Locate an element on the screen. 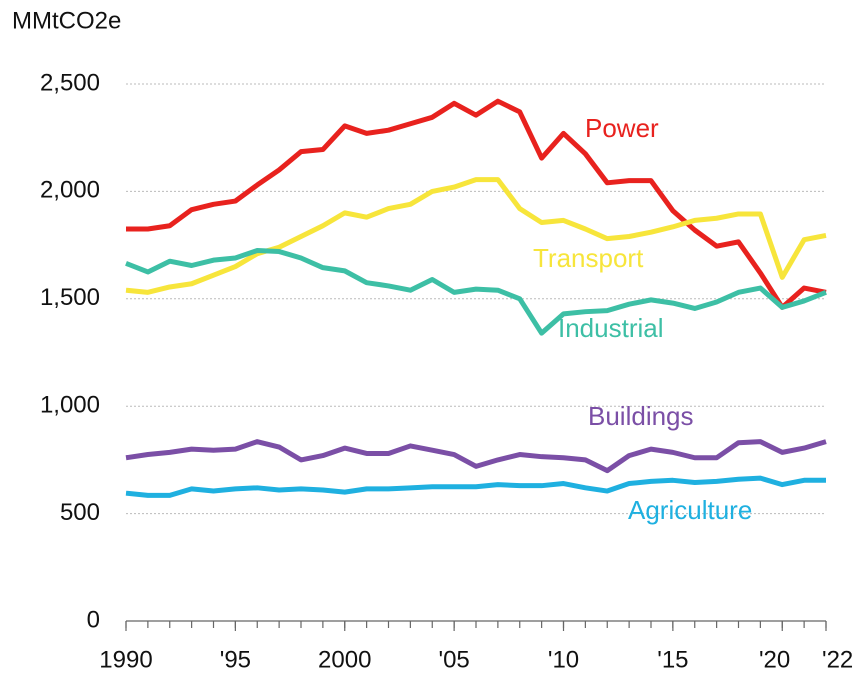  series-label: Power is located at coordinates (622, 128).